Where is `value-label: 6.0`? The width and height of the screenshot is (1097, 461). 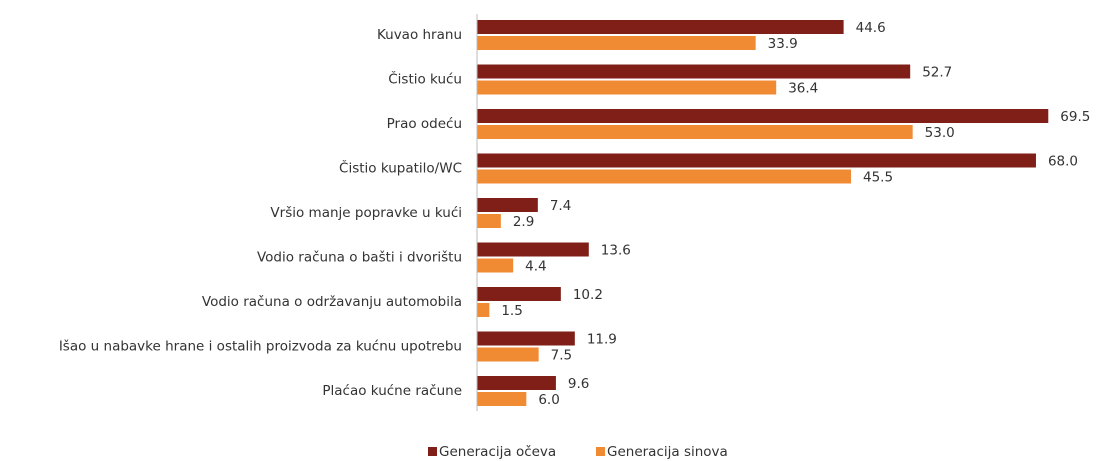 value-label: 6.0 is located at coordinates (548, 400).